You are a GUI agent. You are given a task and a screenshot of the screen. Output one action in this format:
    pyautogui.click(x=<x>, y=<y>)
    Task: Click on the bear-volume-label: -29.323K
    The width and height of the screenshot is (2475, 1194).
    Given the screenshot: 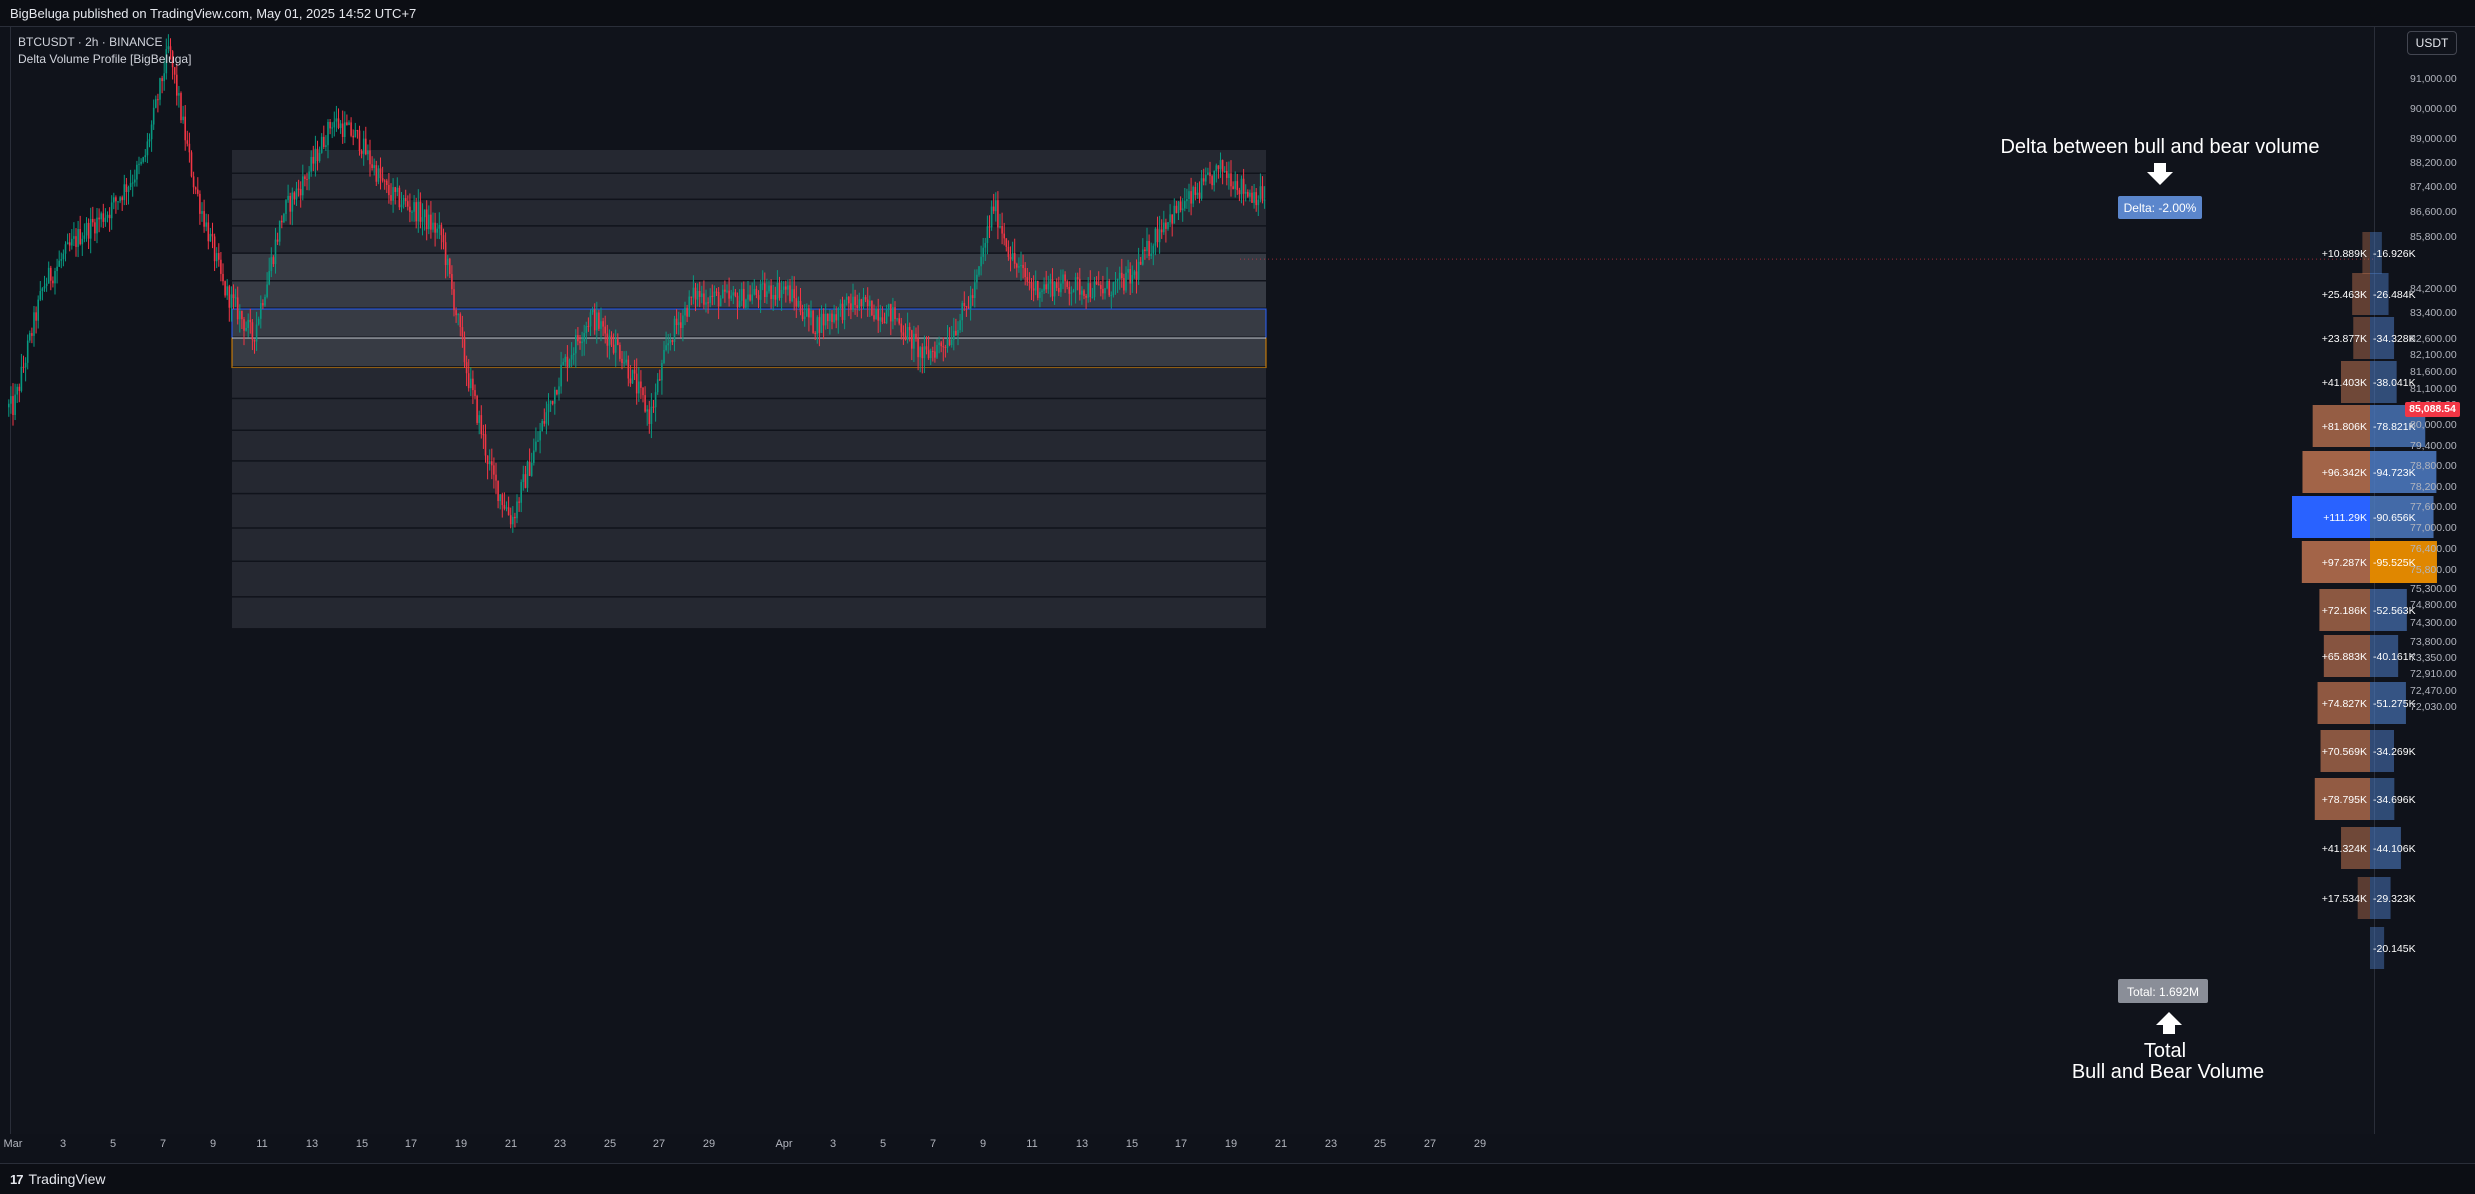 What is the action you would take?
    pyautogui.click(x=2394, y=899)
    